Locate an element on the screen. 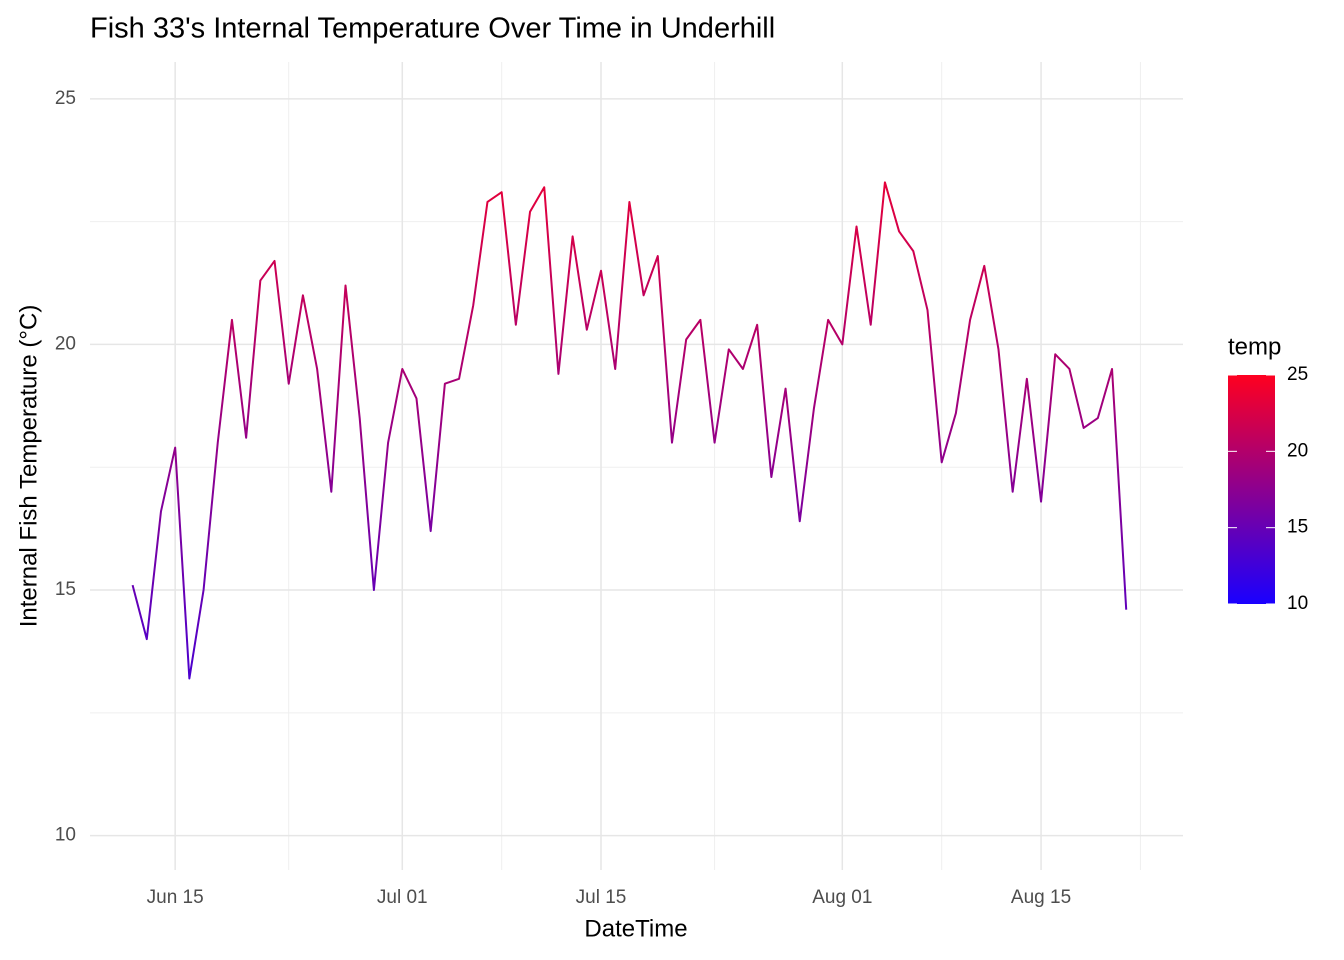 The image size is (1344, 960). y-tick-label: 10 is located at coordinates (65, 835).